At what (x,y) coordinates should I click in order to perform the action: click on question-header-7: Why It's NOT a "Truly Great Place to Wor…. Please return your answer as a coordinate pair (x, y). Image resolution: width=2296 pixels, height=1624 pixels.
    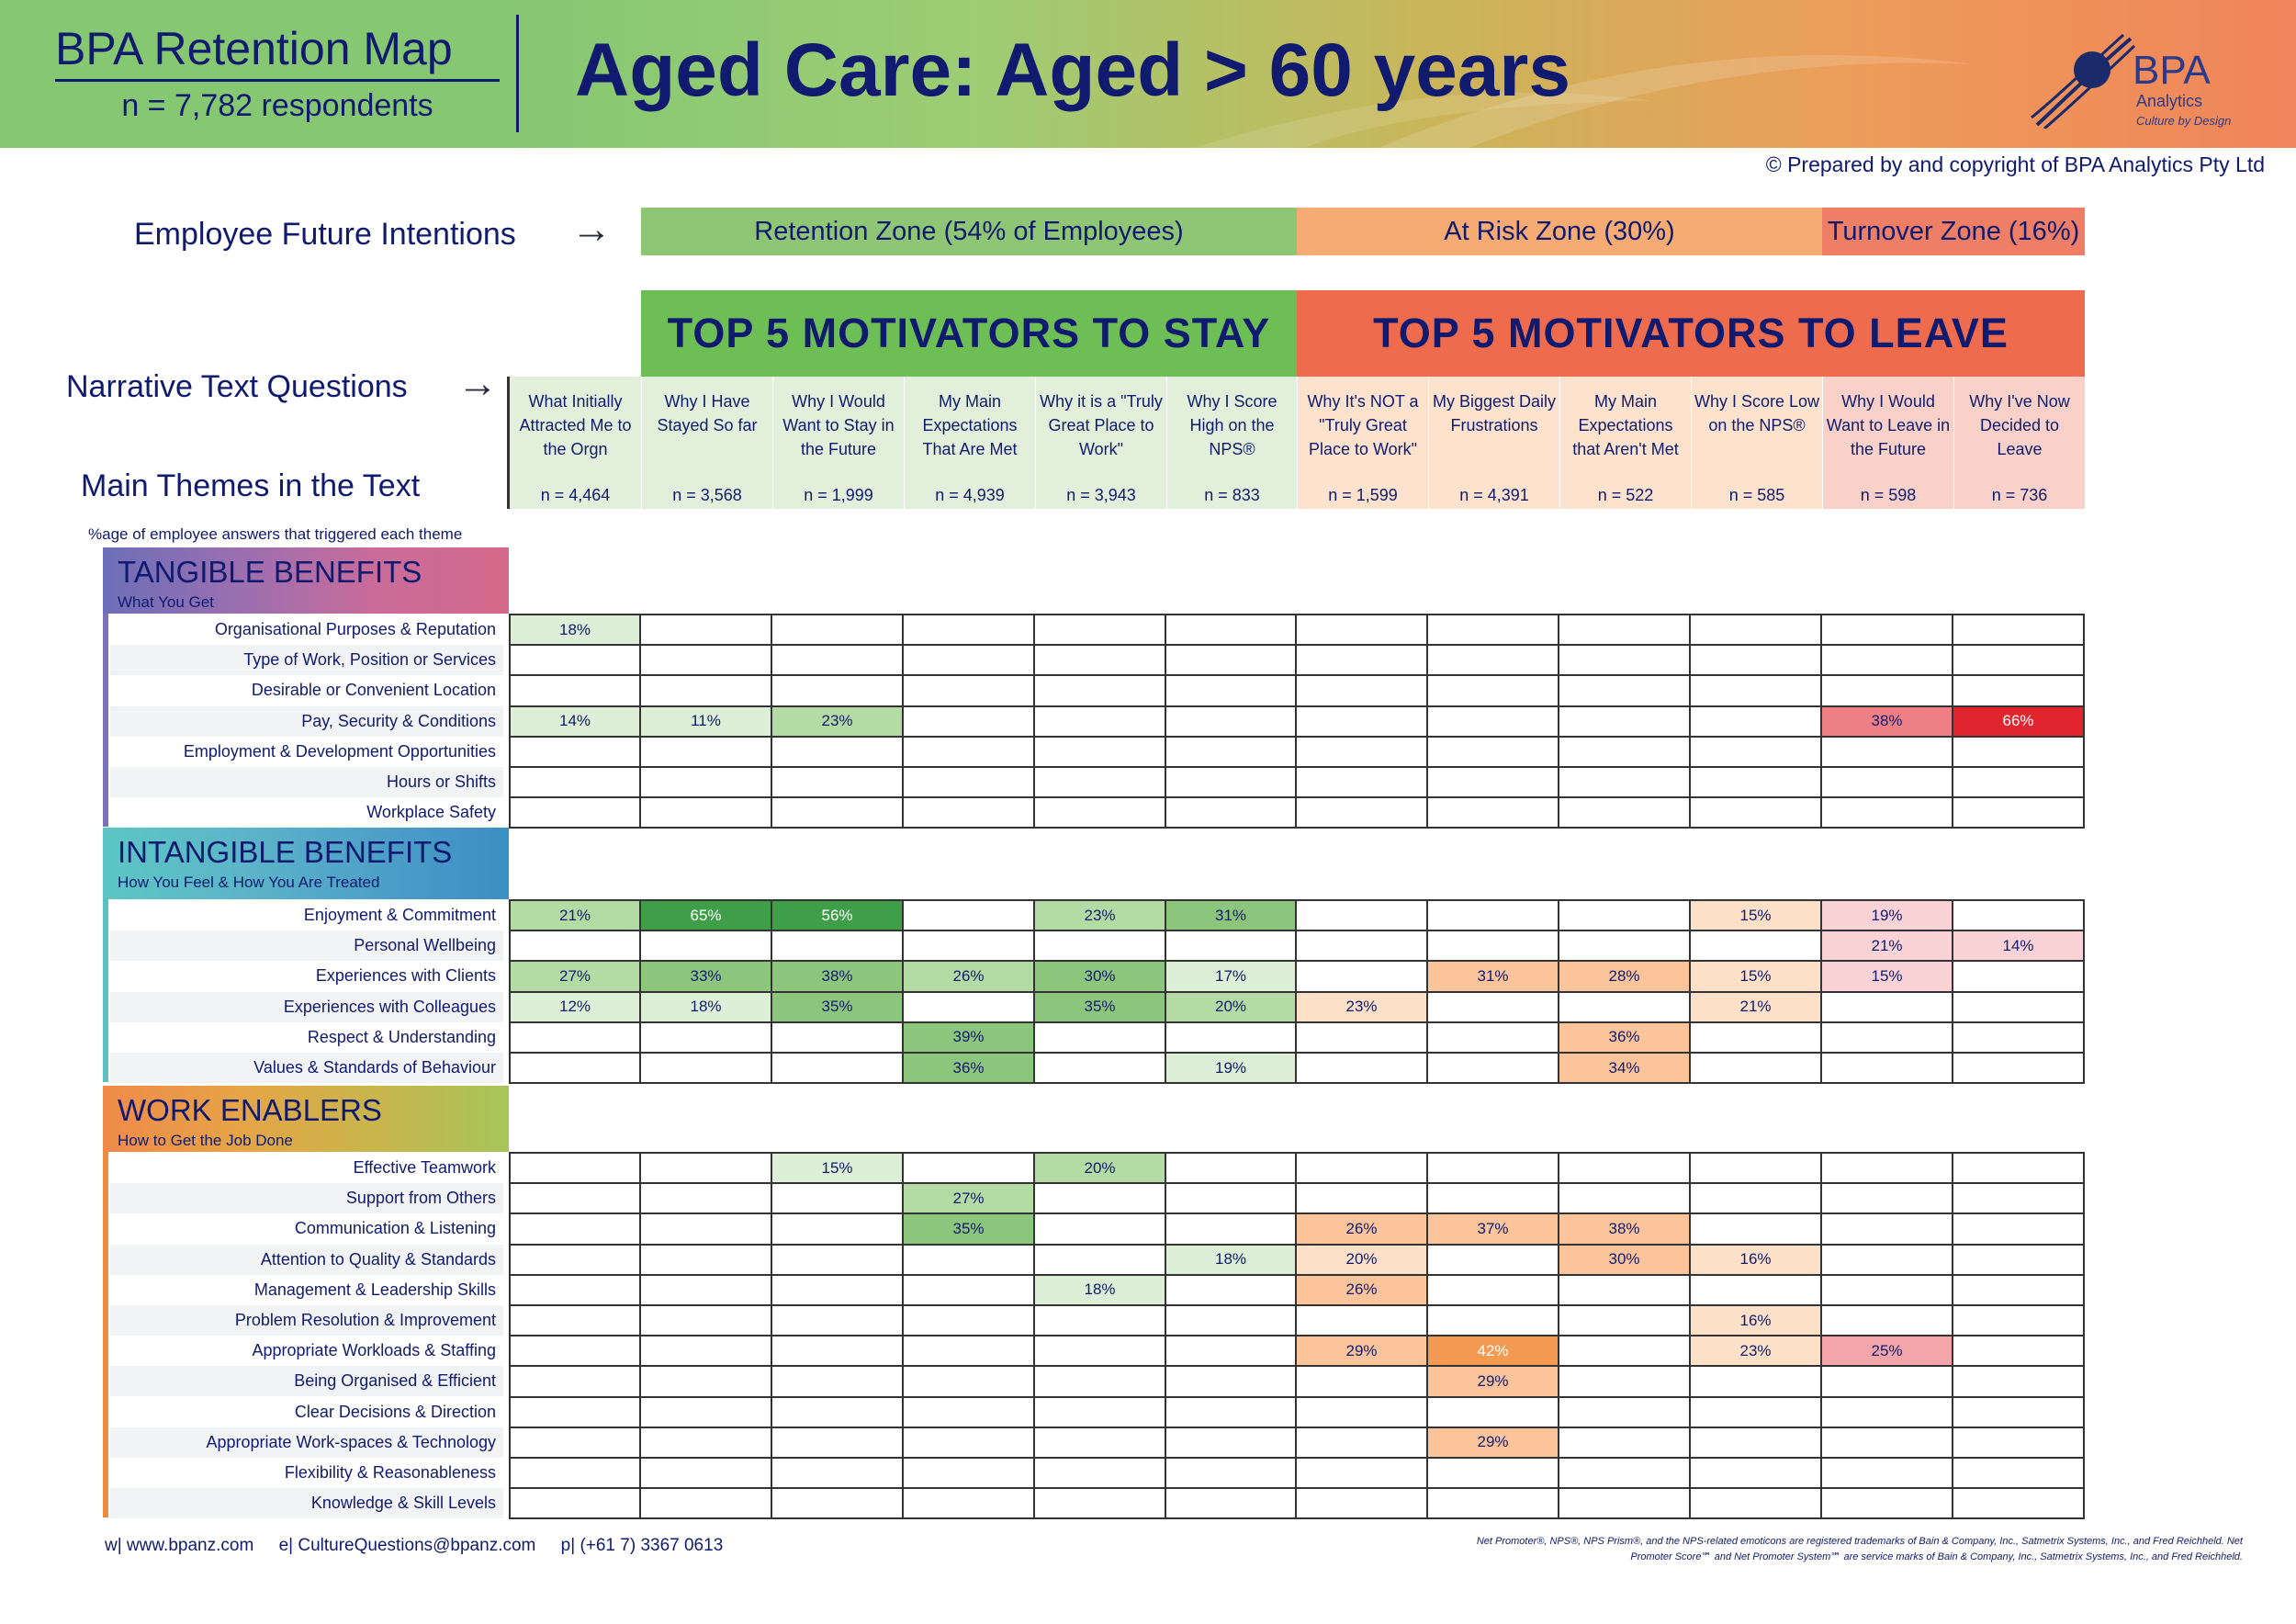
    Looking at the image, I should click on (1362, 443).